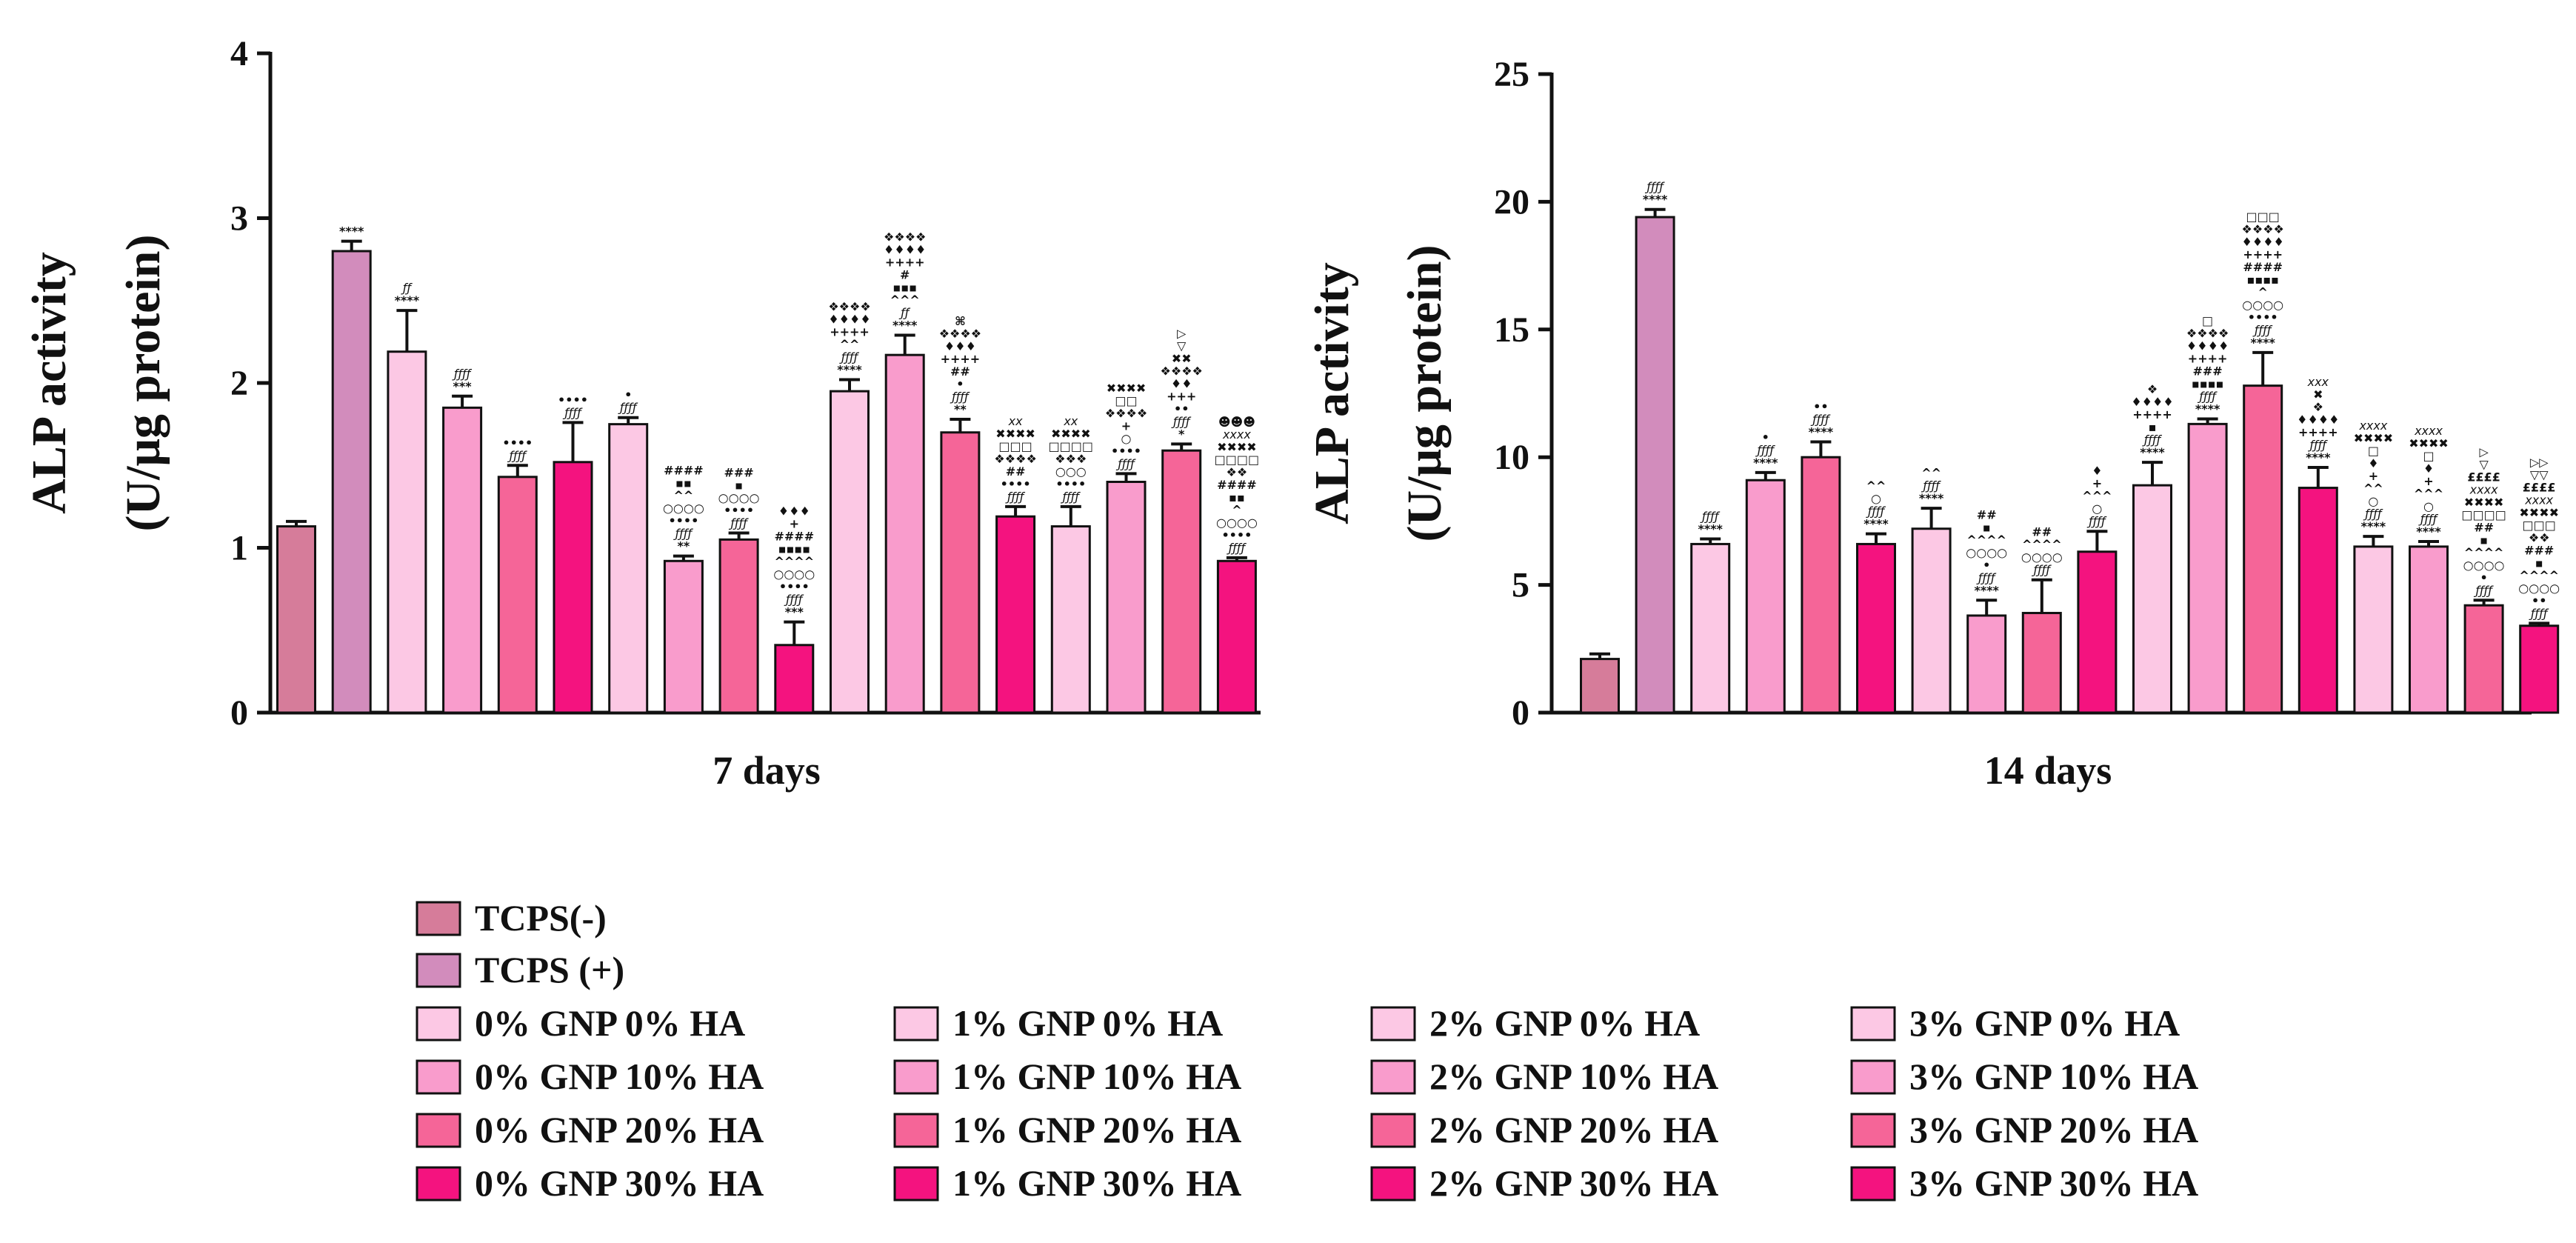  Describe the element at coordinates (1511, 202) in the screenshot. I see `y-tick-label: 20` at that location.